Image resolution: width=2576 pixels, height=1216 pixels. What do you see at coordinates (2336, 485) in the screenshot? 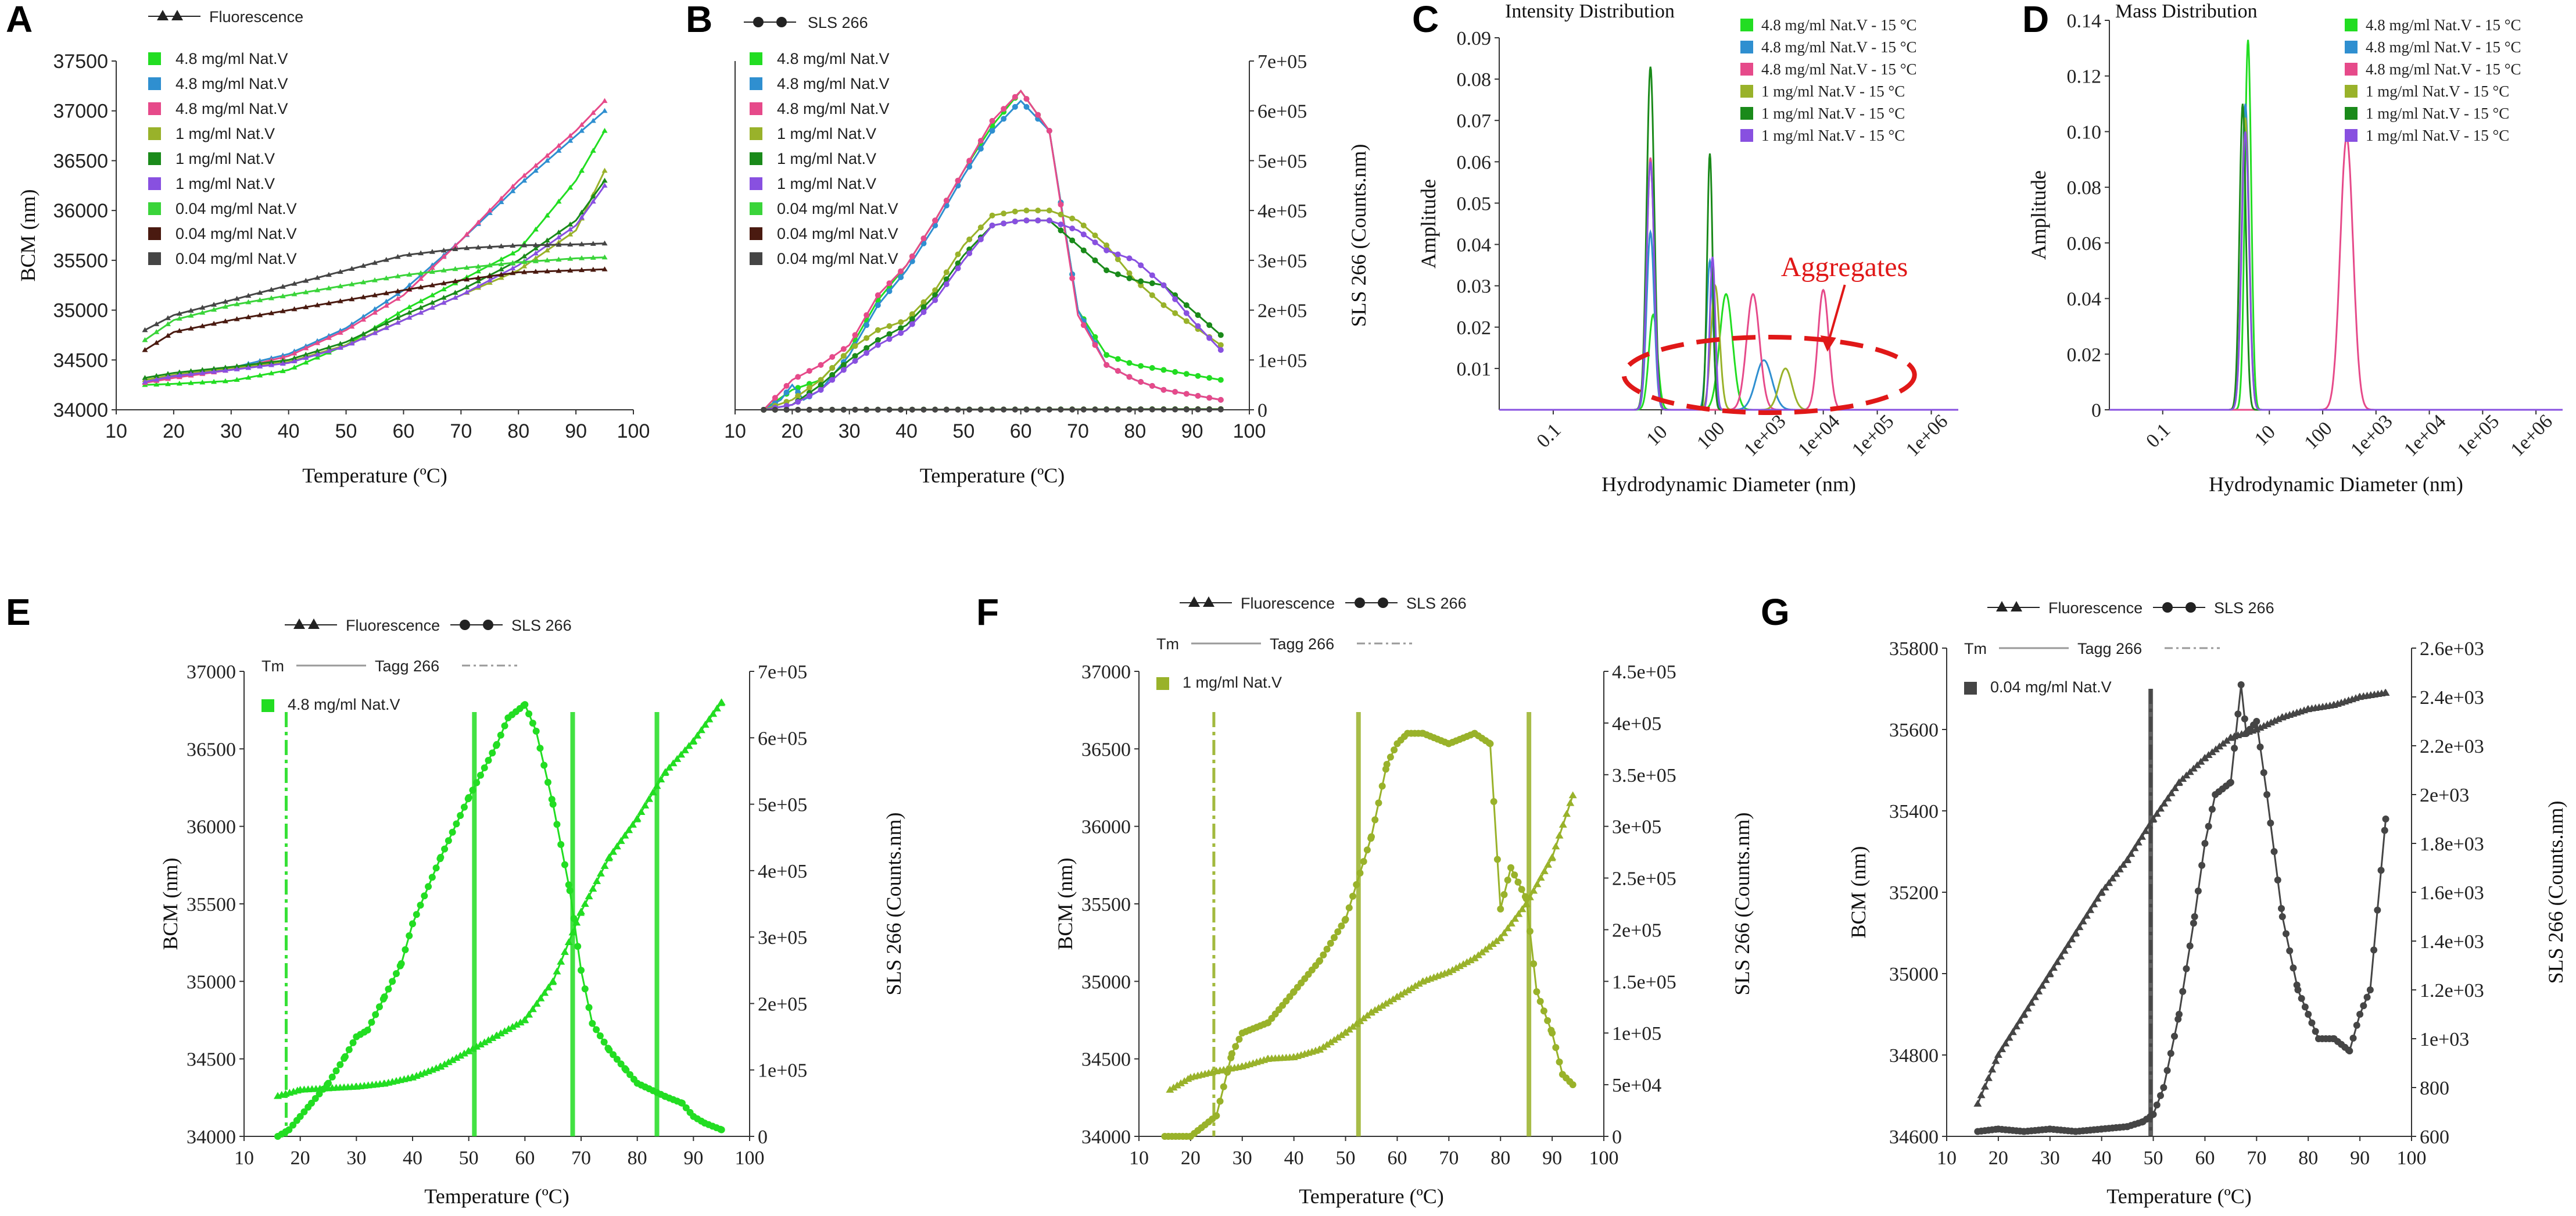
I see `x-axis-label: Hydrodynamic Diameter (nm)` at bounding box center [2336, 485].